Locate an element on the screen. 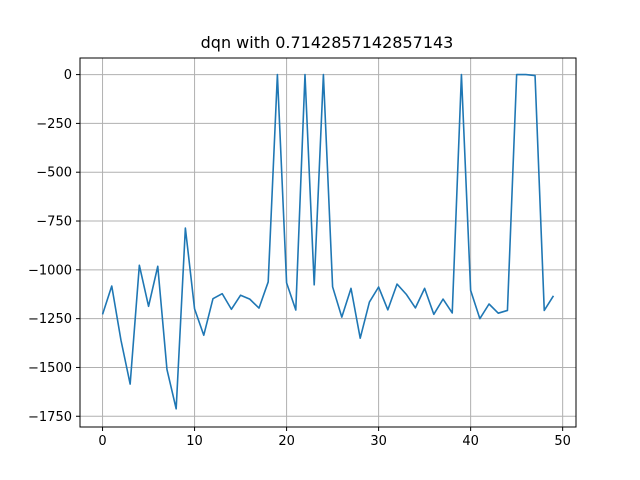  chart-title: dqn with 0.7142857142857143 is located at coordinates (327, 42).